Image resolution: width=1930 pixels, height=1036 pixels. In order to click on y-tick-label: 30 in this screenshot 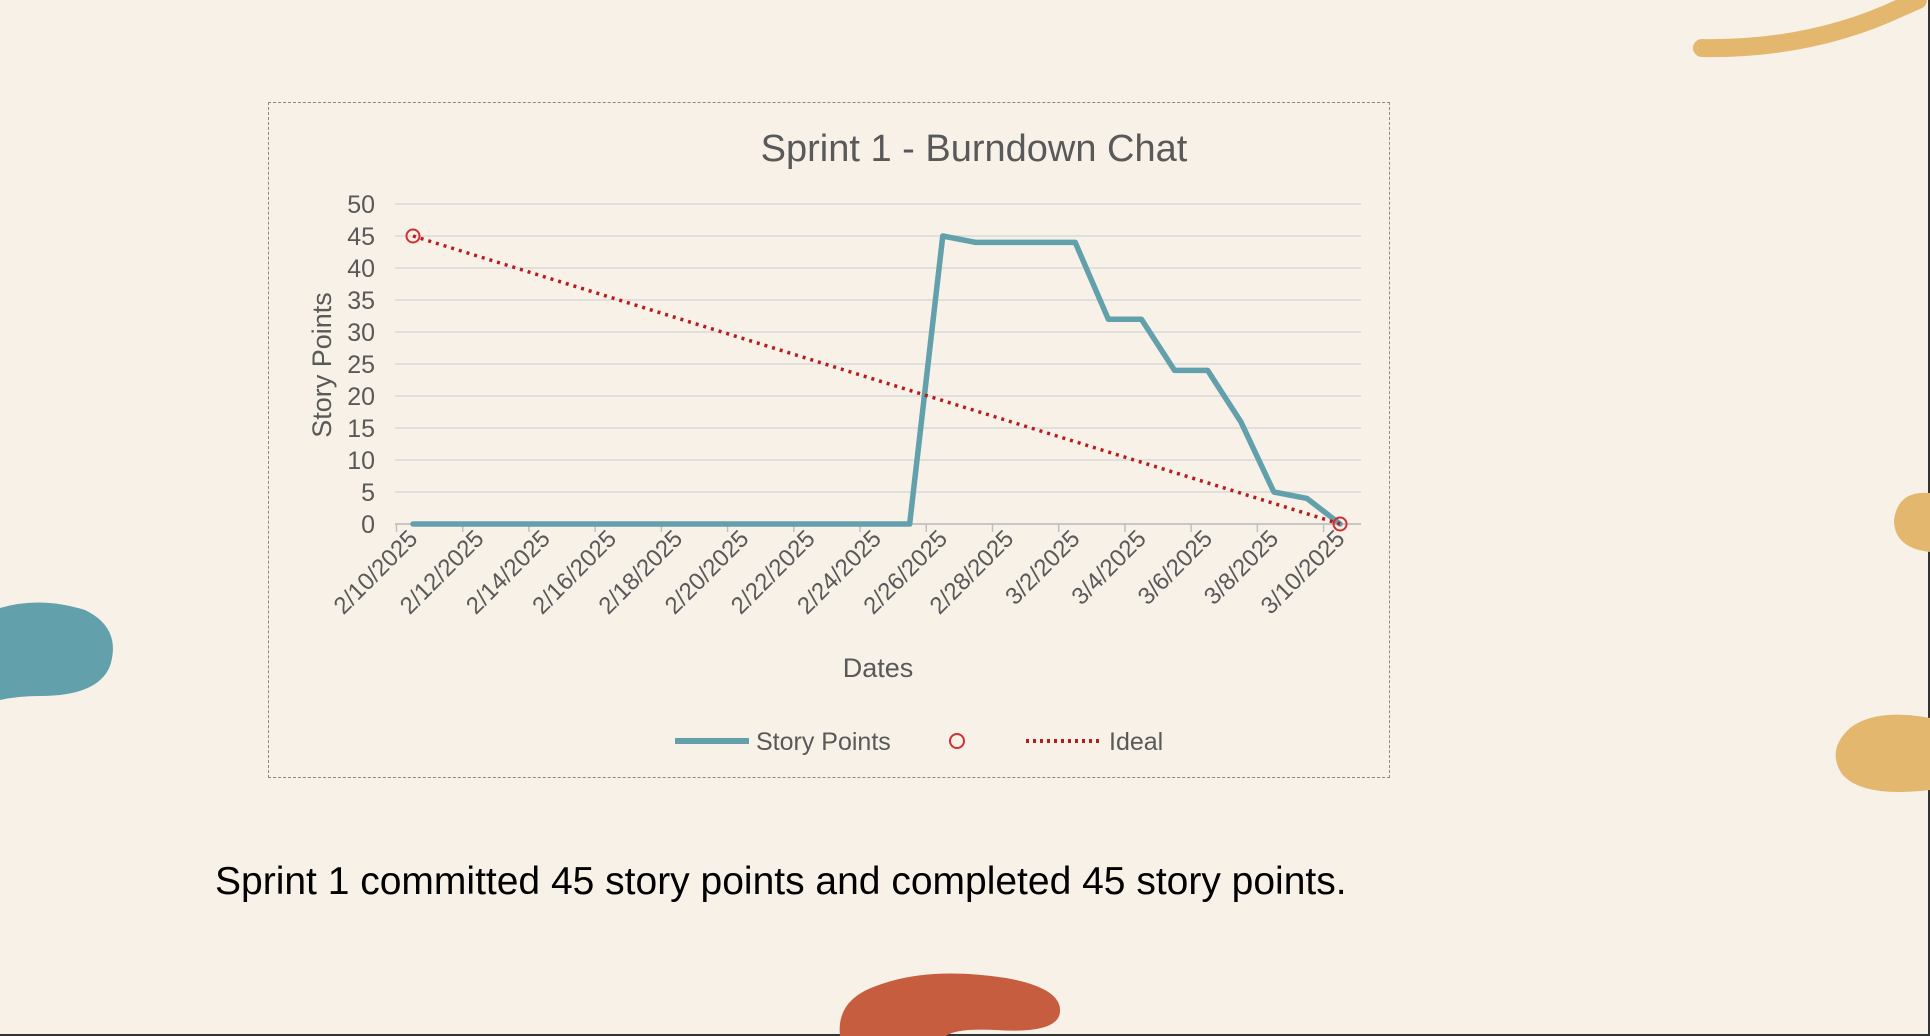, I will do `click(361, 333)`.